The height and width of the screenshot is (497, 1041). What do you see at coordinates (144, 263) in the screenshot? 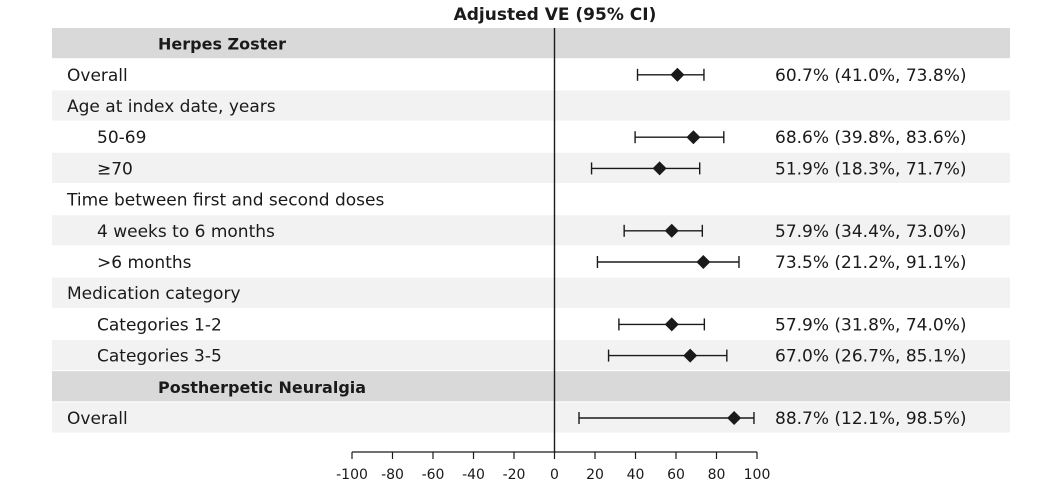
I see `row-label: >6 months` at bounding box center [144, 263].